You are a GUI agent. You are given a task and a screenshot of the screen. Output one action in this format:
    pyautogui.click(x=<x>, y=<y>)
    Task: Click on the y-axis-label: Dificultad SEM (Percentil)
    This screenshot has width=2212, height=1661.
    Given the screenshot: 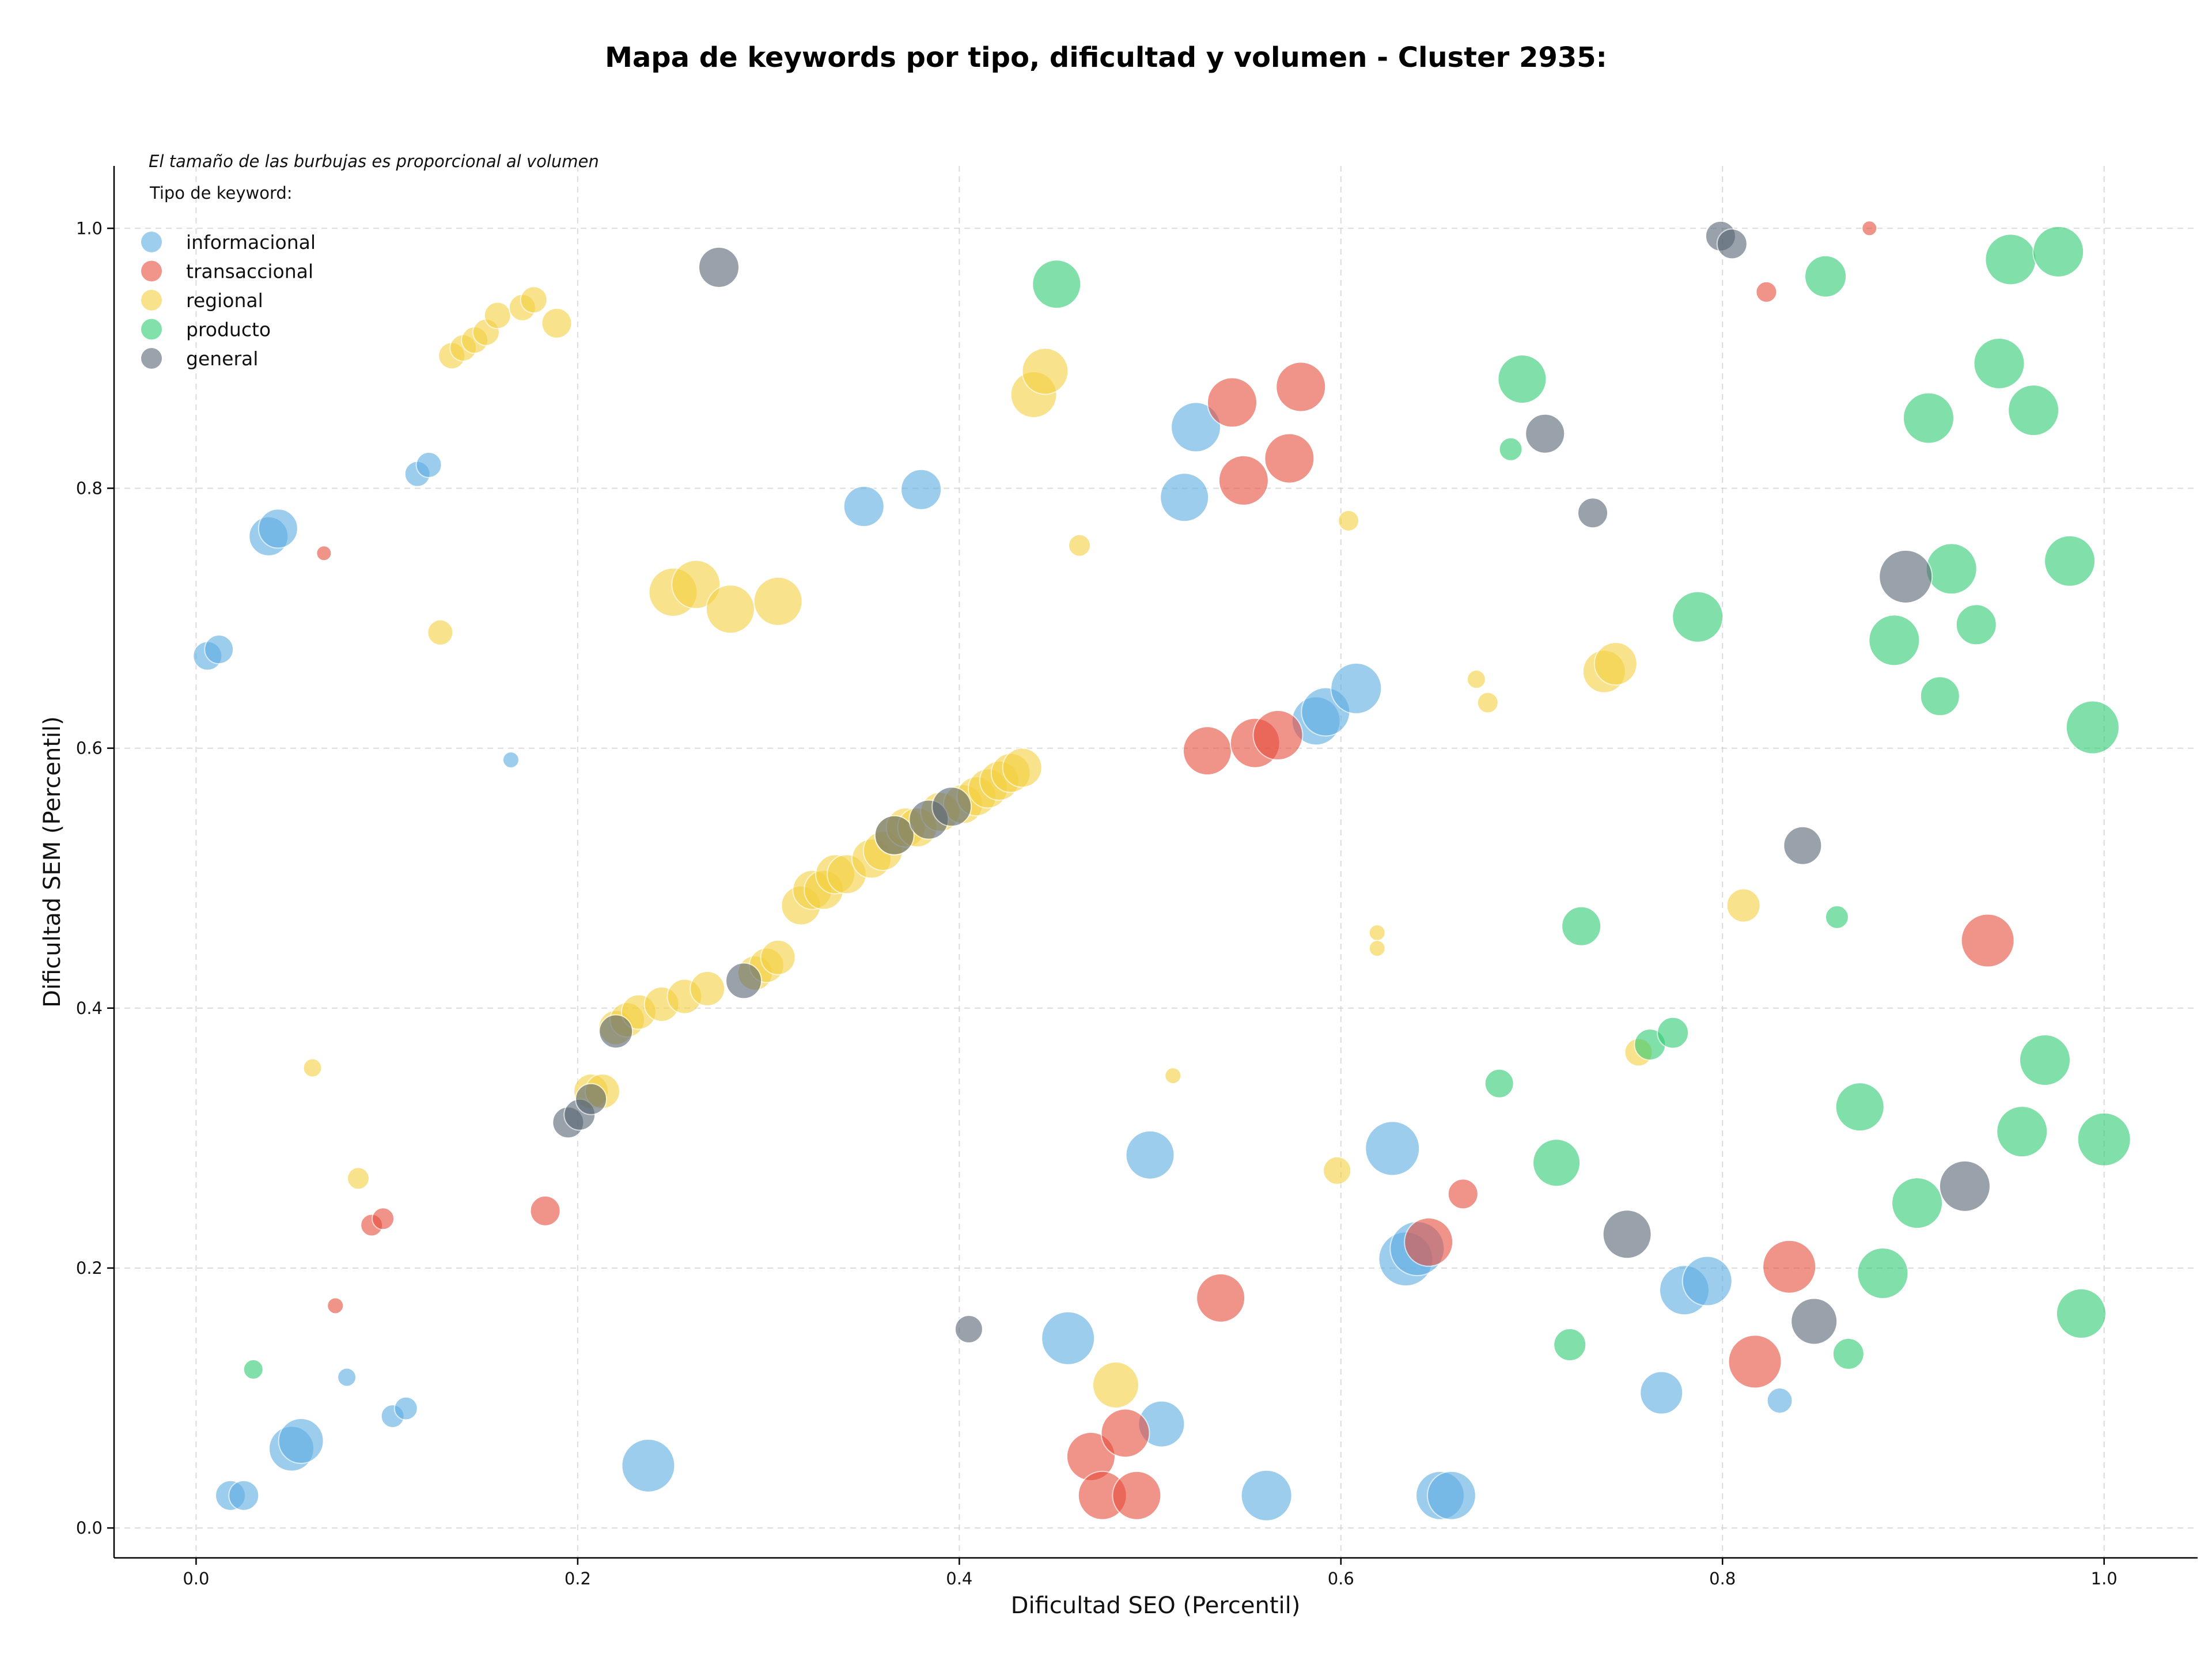 What is the action you would take?
    pyautogui.click(x=52, y=862)
    